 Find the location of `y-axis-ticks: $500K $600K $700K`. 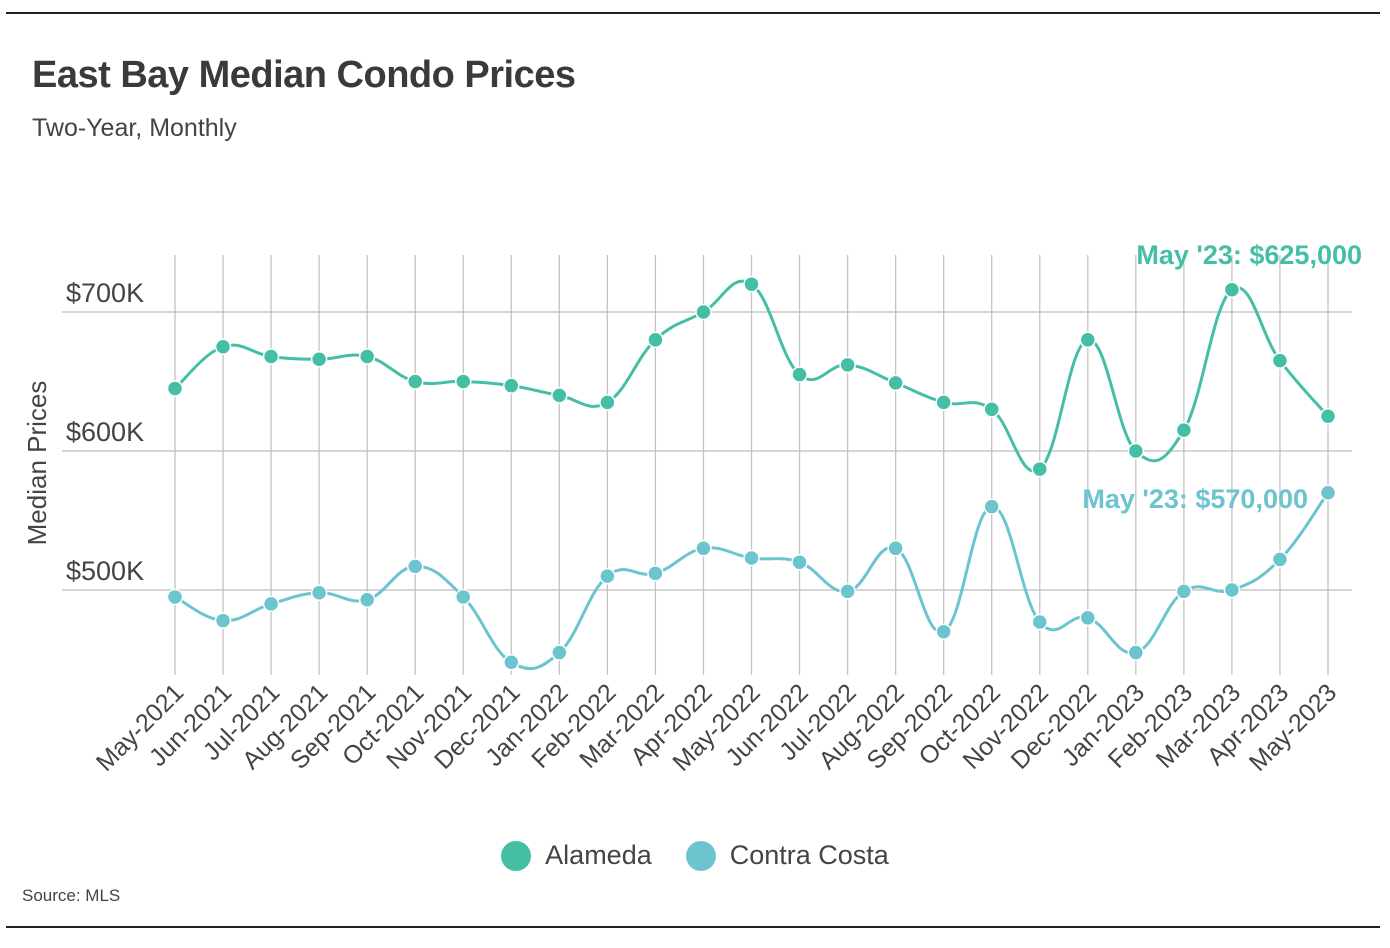

y-axis-ticks: $500K $600K $700K is located at coordinates (105, 432).